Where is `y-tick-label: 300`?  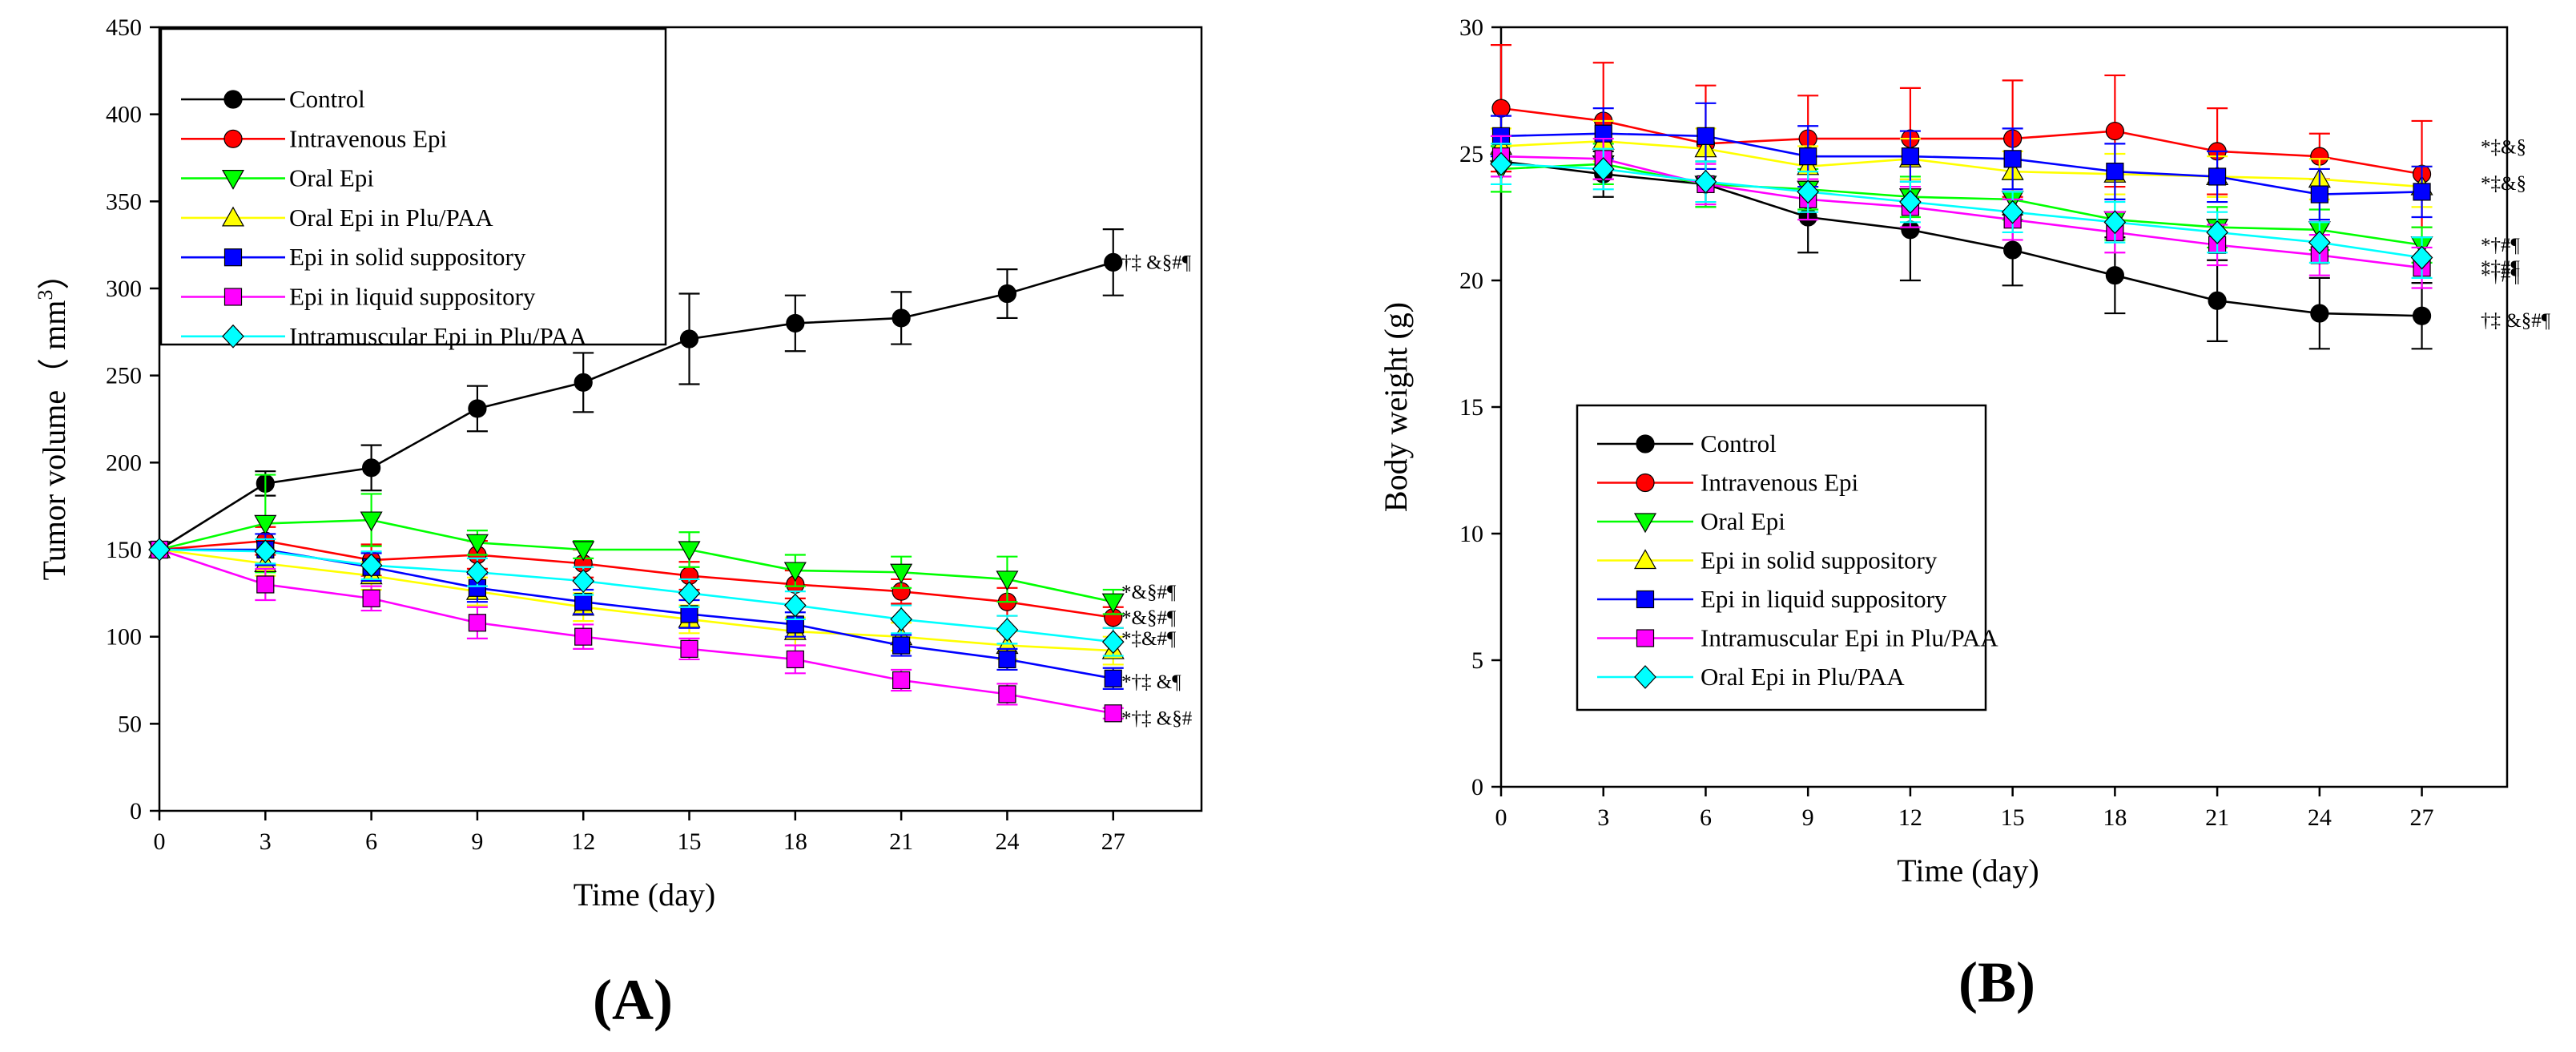 y-tick-label: 300 is located at coordinates (124, 289).